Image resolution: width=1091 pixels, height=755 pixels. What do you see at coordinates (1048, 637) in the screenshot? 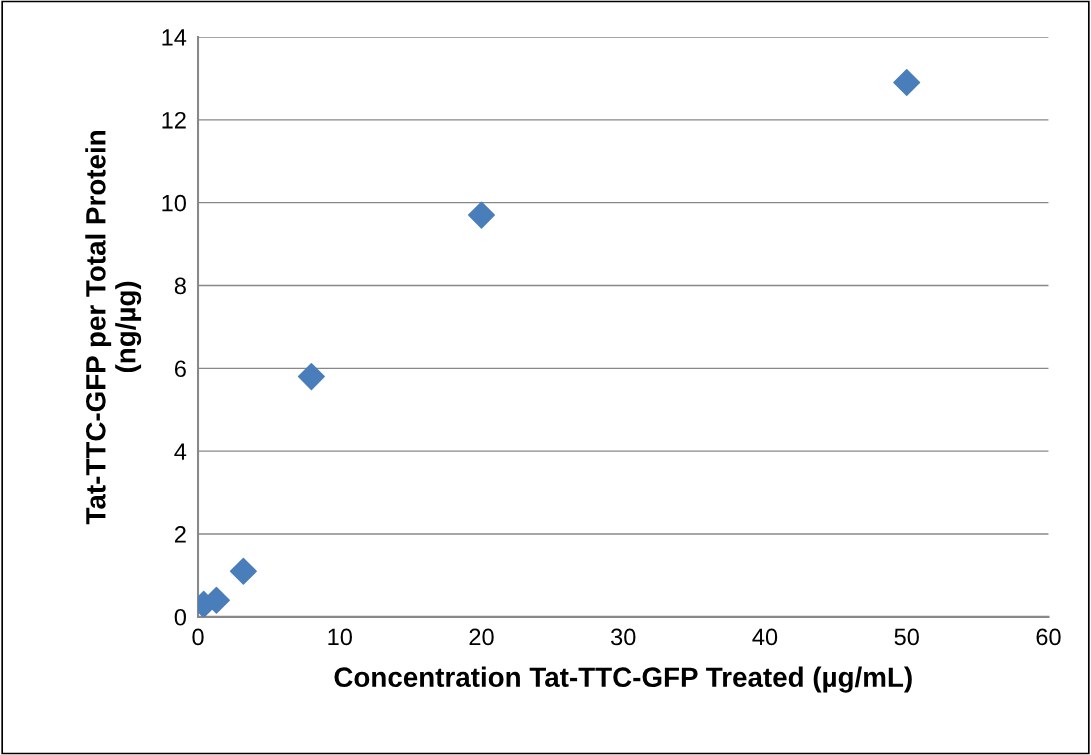
I see `x-tick-label: 60` at bounding box center [1048, 637].